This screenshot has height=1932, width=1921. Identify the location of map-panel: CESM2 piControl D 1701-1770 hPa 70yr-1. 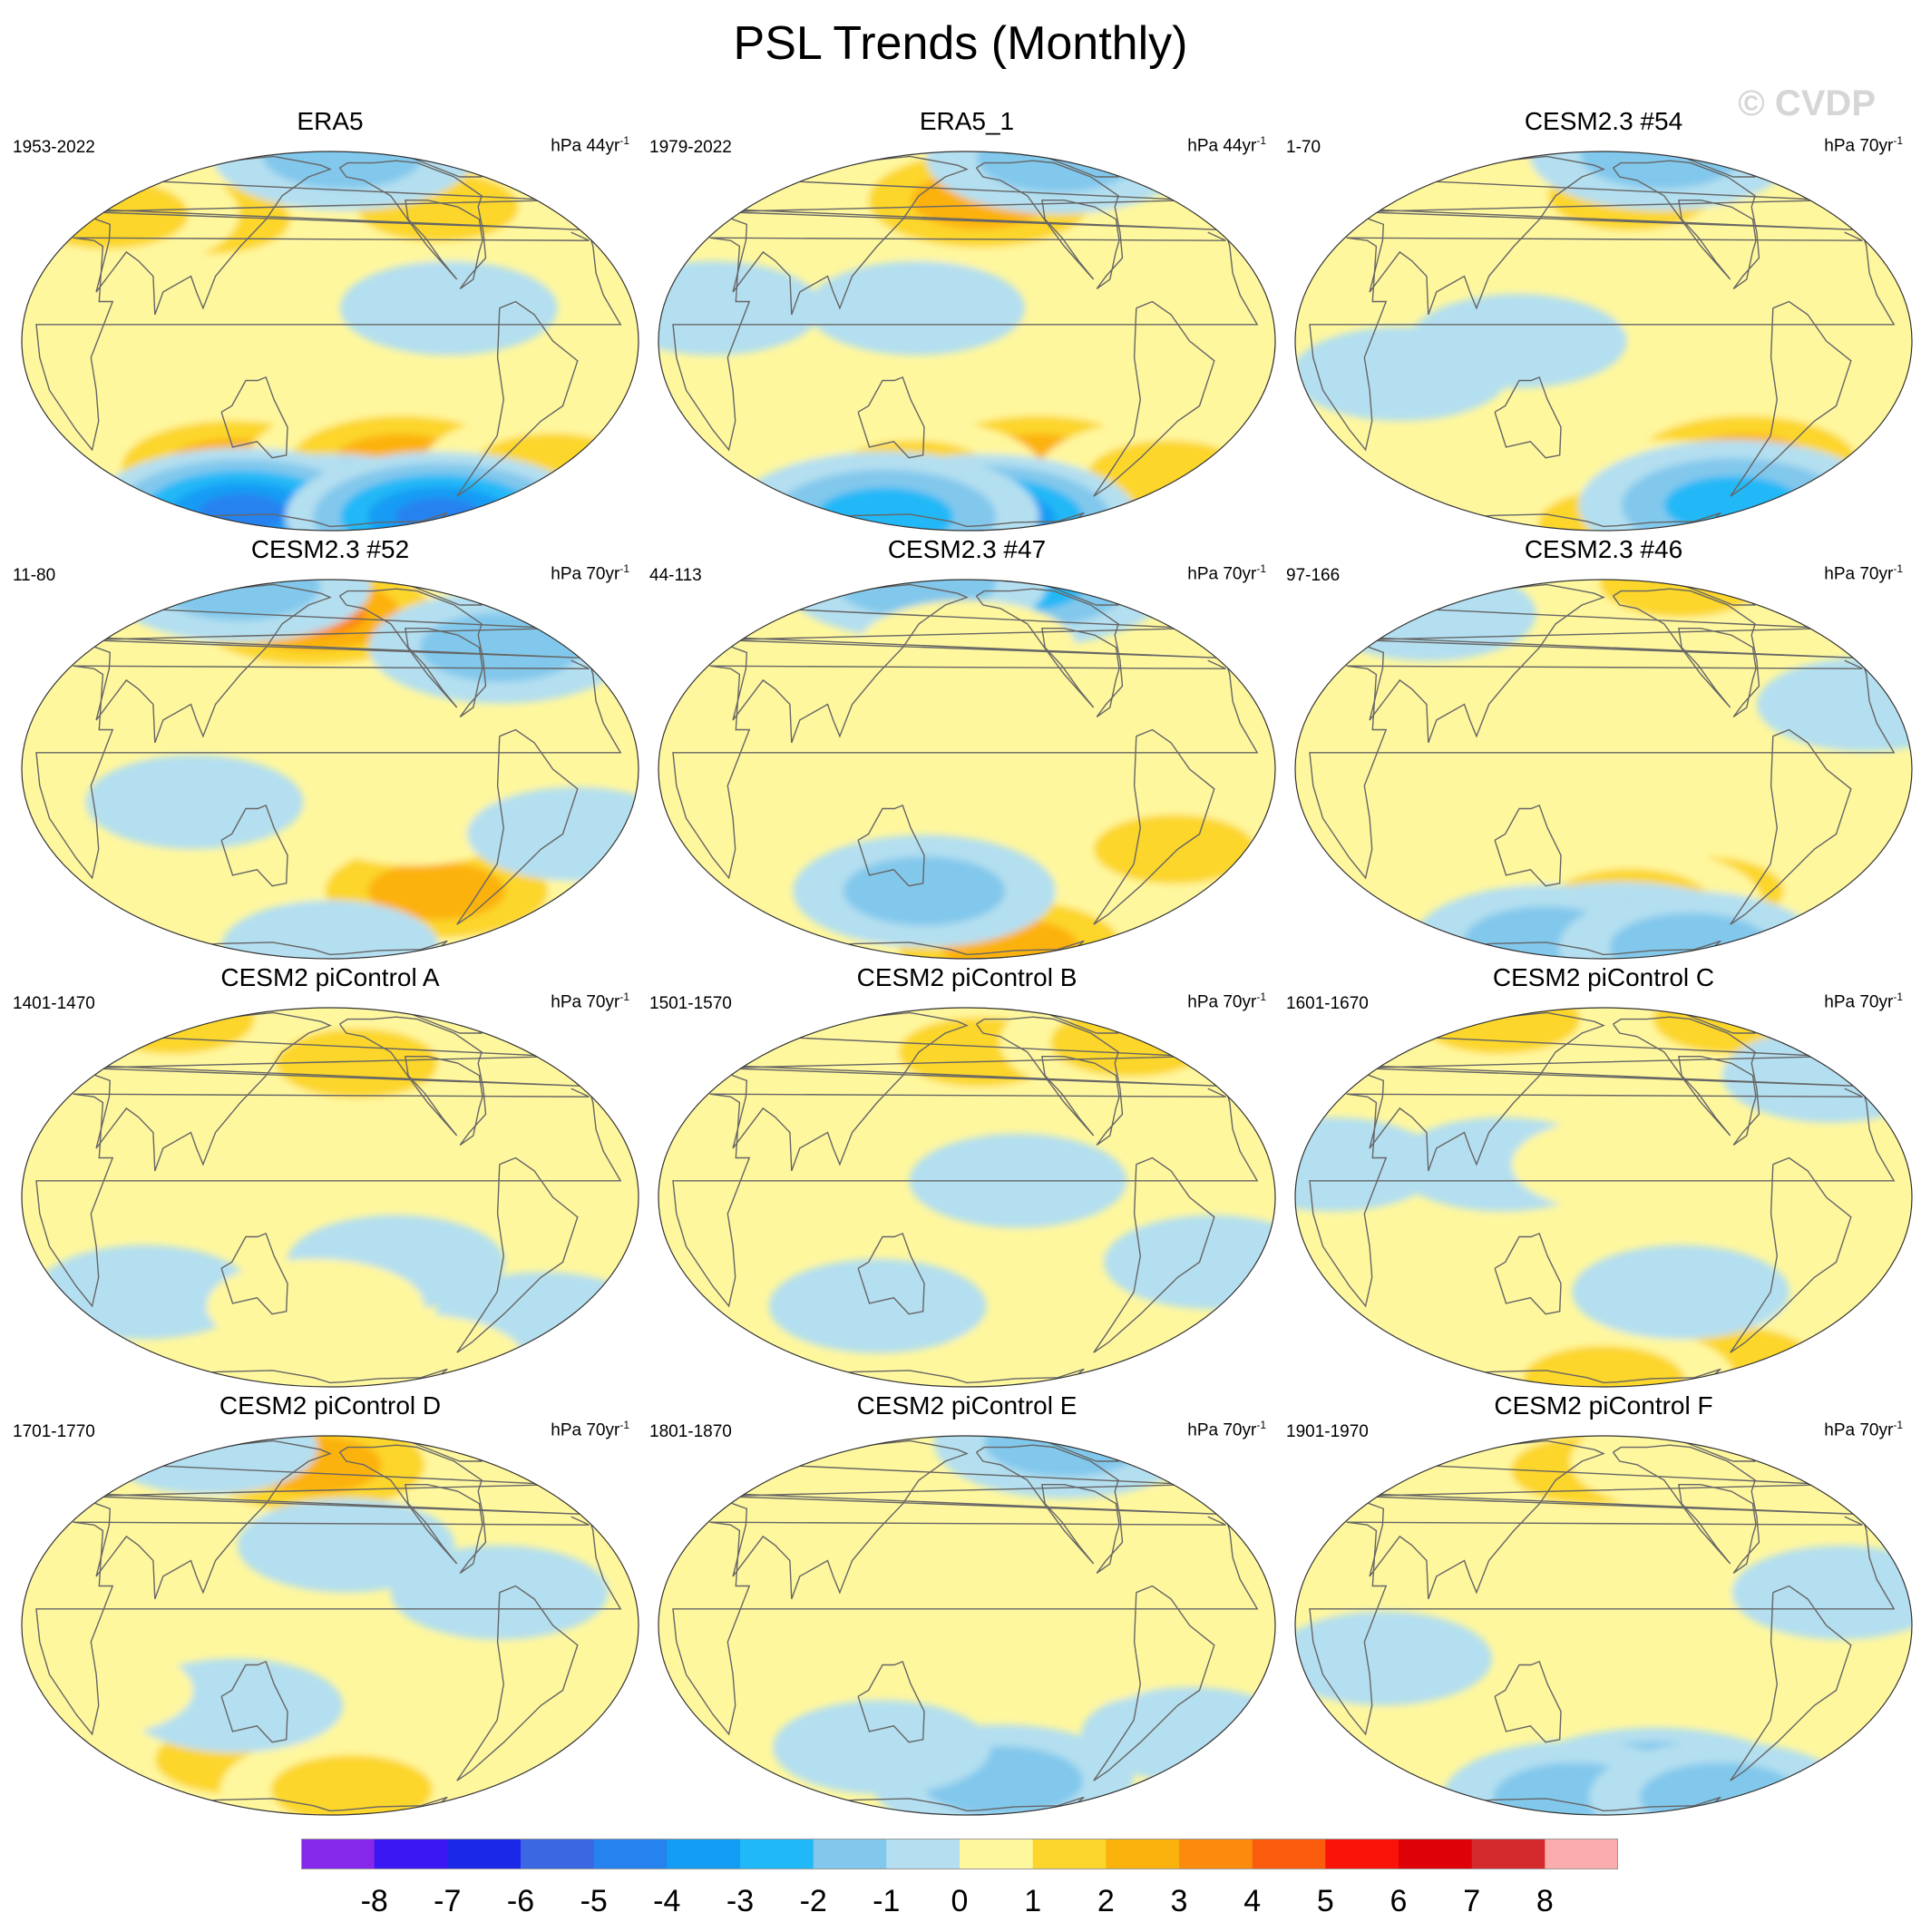
(330, 1604).